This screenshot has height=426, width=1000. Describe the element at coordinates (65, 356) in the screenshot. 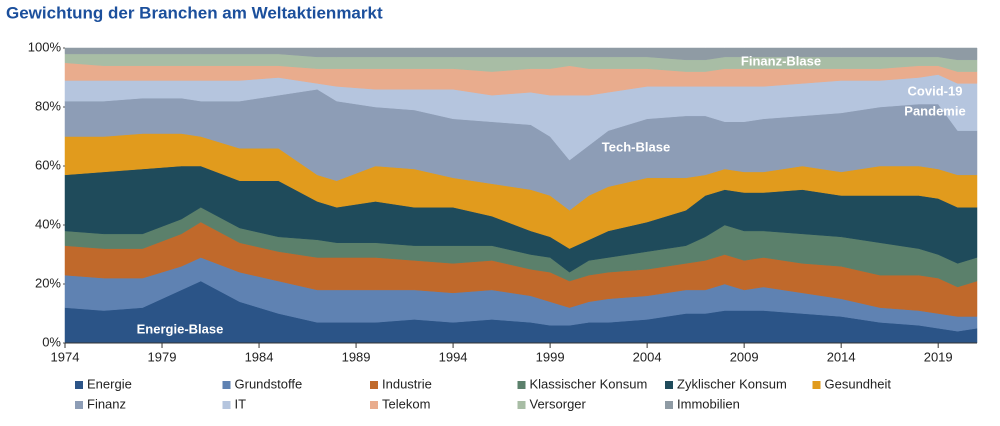

I see `x-tick-label: 1974` at that location.